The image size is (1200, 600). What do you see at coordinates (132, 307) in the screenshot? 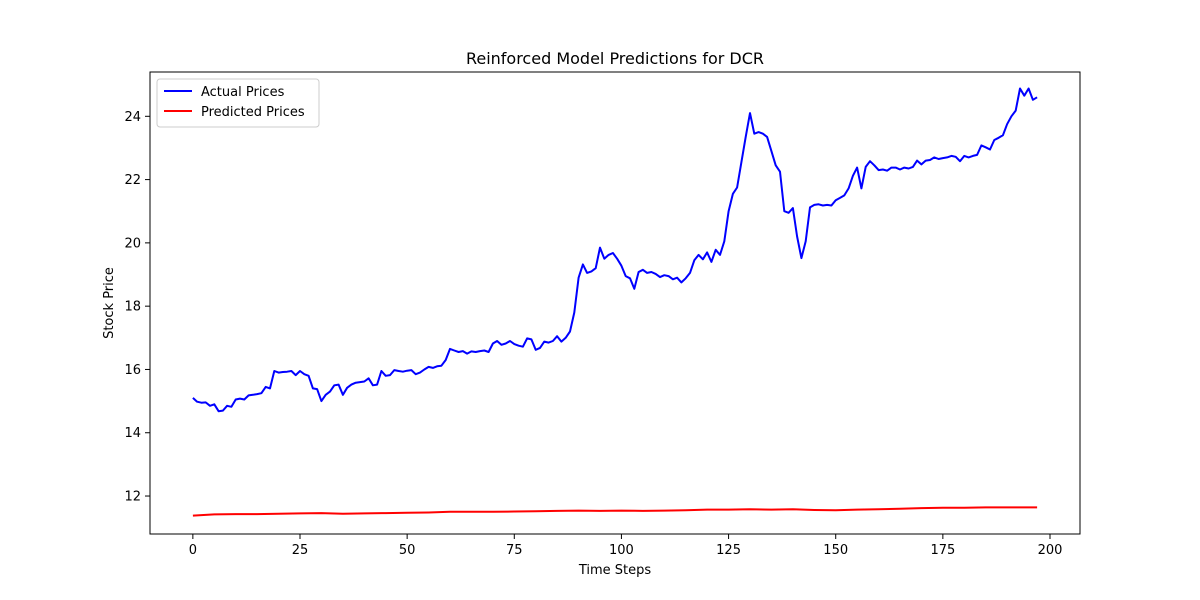
I see `y-tick-label: 18` at bounding box center [132, 307].